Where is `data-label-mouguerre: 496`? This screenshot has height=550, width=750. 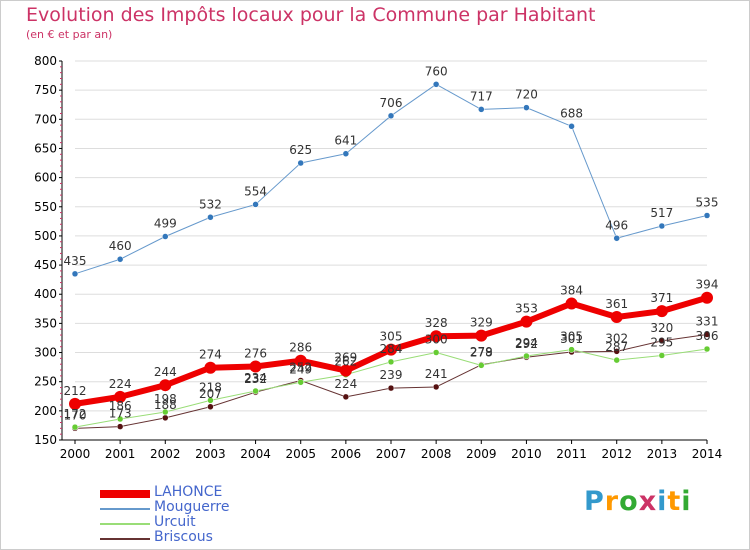 data-label-mouguerre: 496 is located at coordinates (616, 225).